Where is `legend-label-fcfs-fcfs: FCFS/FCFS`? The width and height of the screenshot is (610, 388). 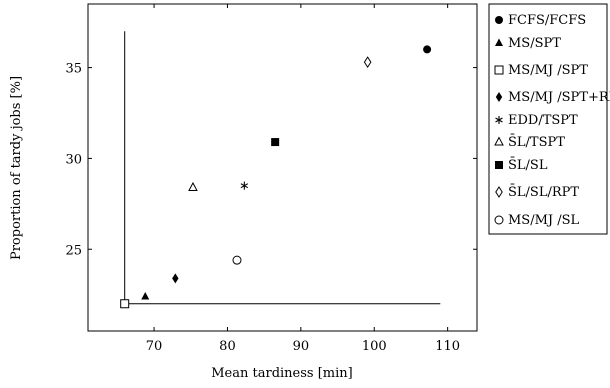
legend-label-fcfs-fcfs: FCFS/FCFS is located at coordinates (547, 20).